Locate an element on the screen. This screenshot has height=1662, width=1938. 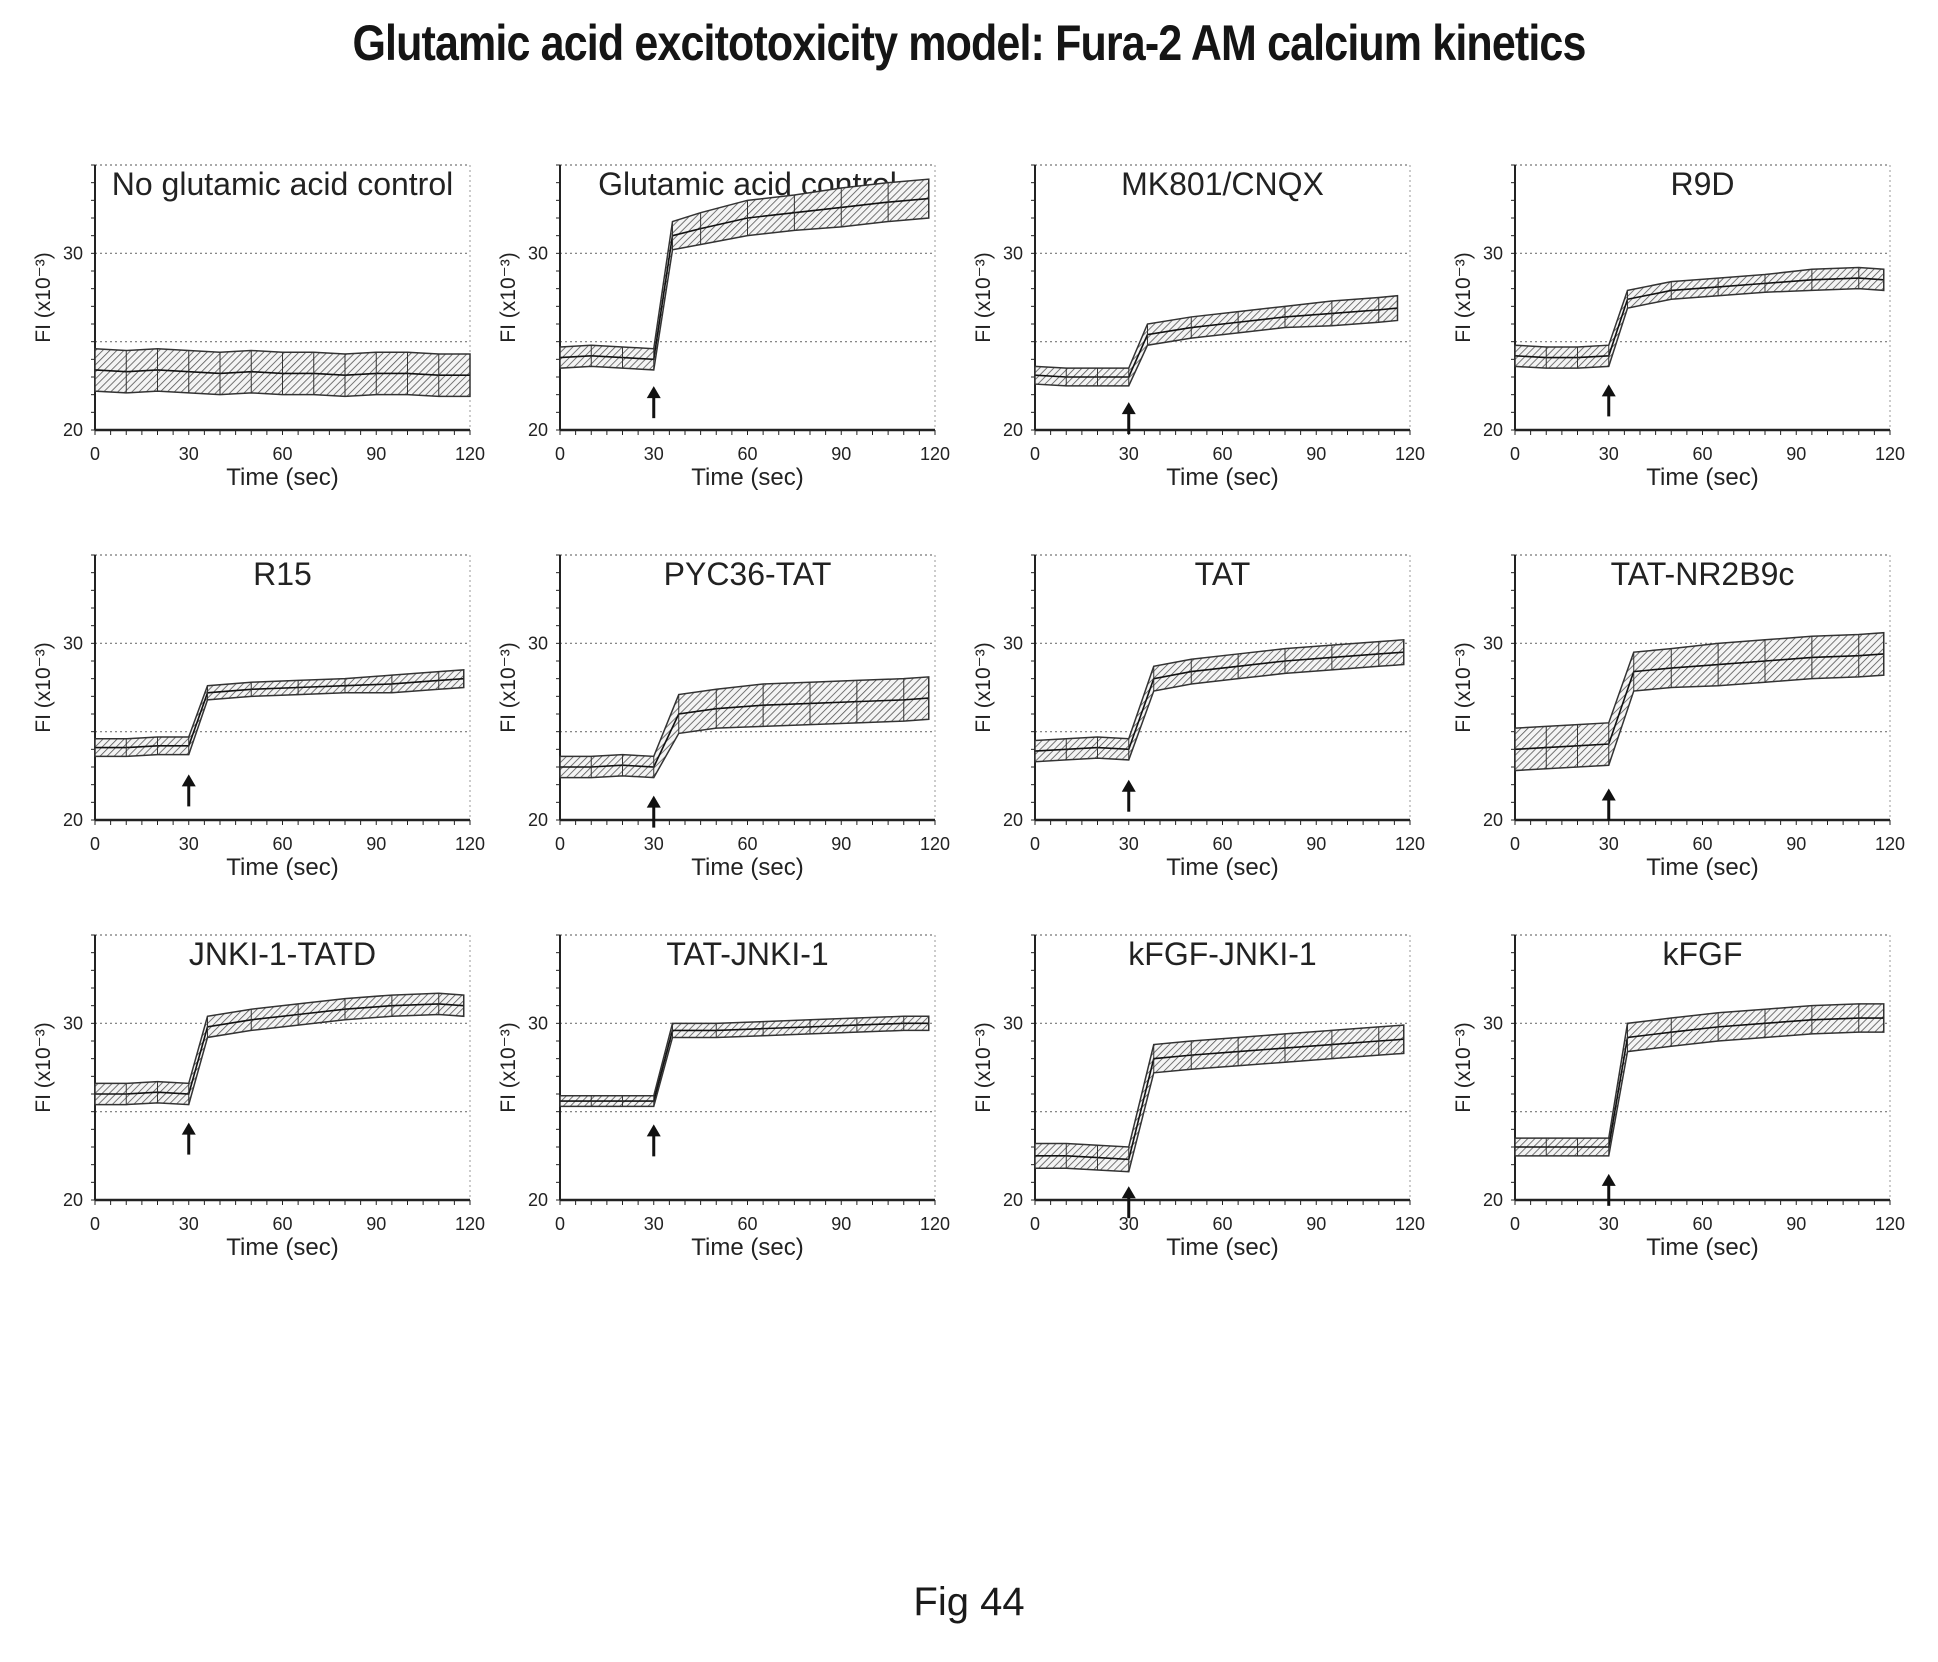
chart-title: kFGF-JNKI-1 is located at coordinates (1222, 954).